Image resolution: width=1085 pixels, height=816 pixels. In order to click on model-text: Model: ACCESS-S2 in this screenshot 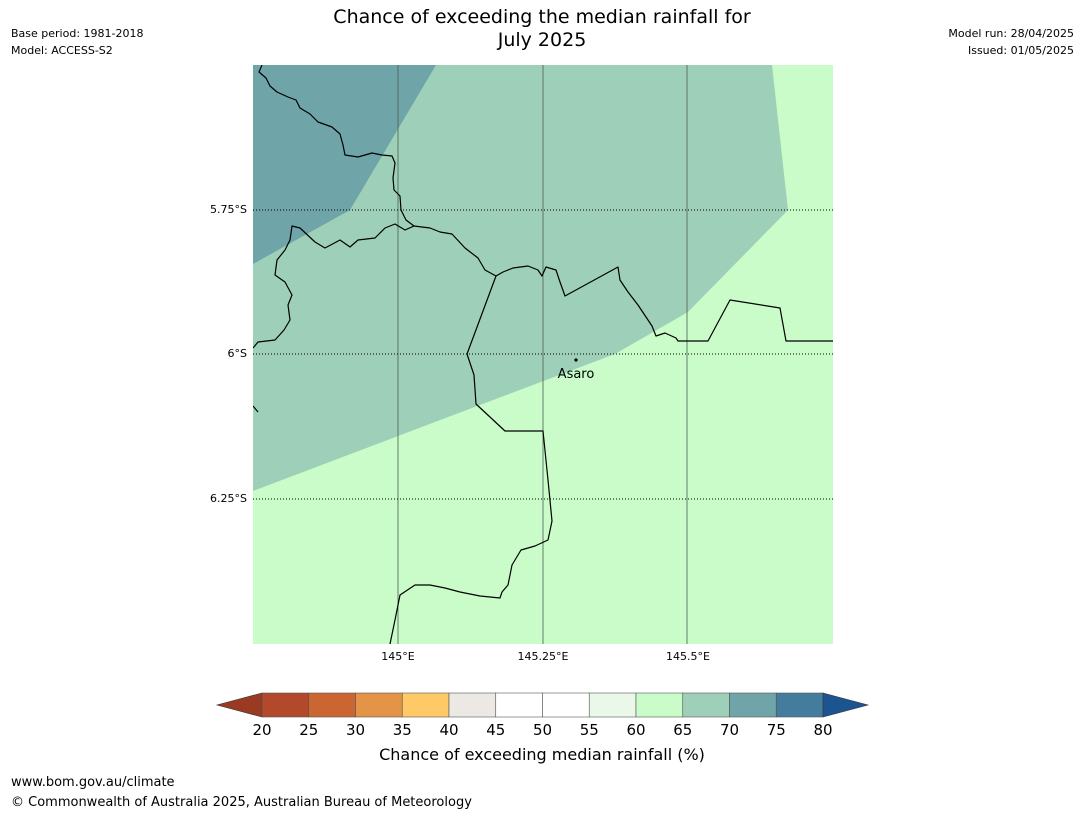, I will do `click(62, 50)`.